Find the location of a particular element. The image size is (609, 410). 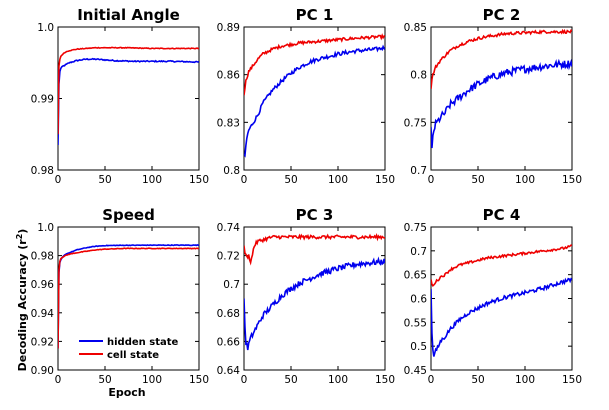

chart-panel-speed: Speed 0.90 0.92 0.94 0.96 0.98 1.0 0 50 100 150 is located at coordinates (120, 296).